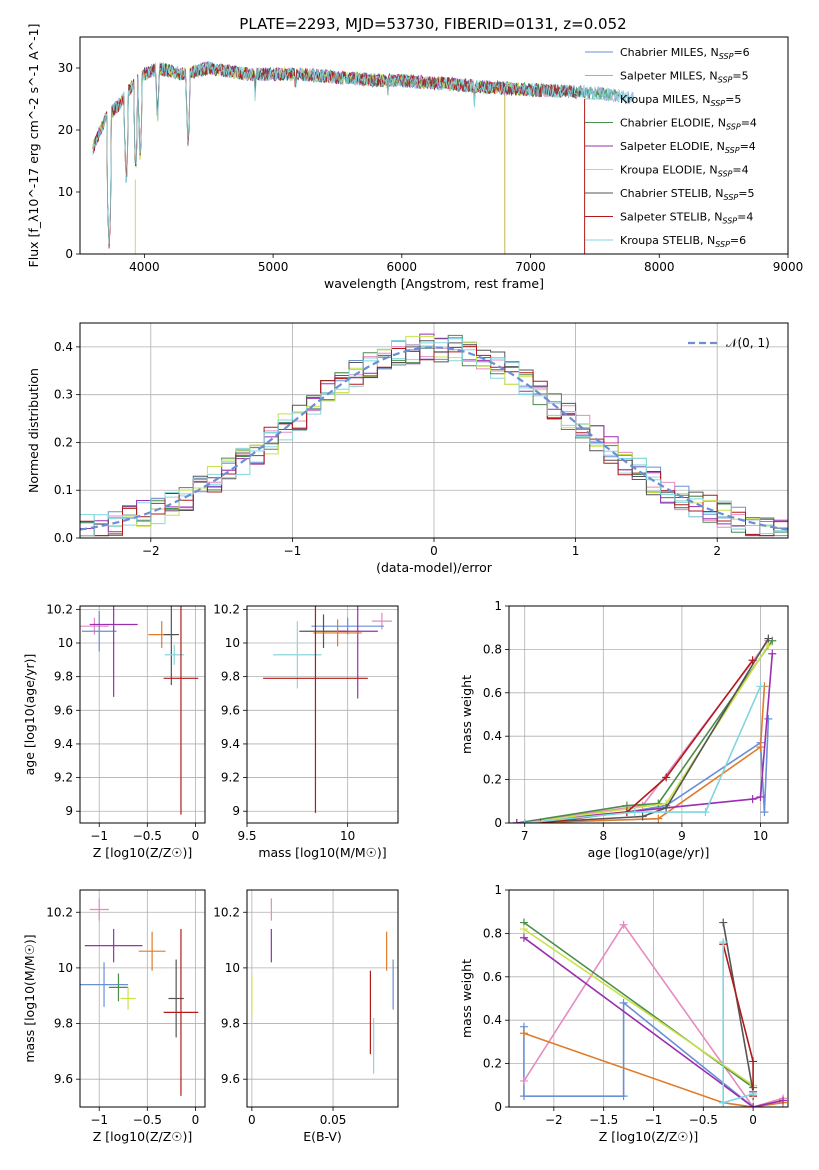  What do you see at coordinates (748, 343) in the screenshot?
I see `legend-label: 𝒩(0, 1)` at bounding box center [748, 343].